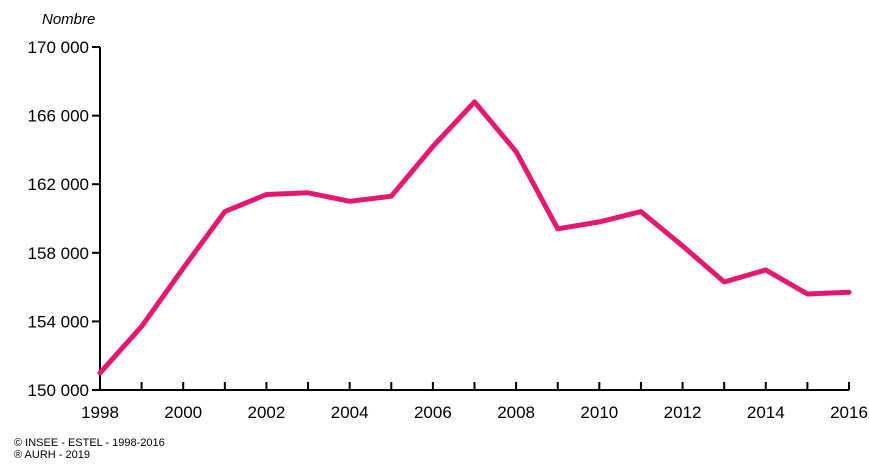  Describe the element at coordinates (58, 184) in the screenshot. I see `y-tick-label: 162 000` at that location.